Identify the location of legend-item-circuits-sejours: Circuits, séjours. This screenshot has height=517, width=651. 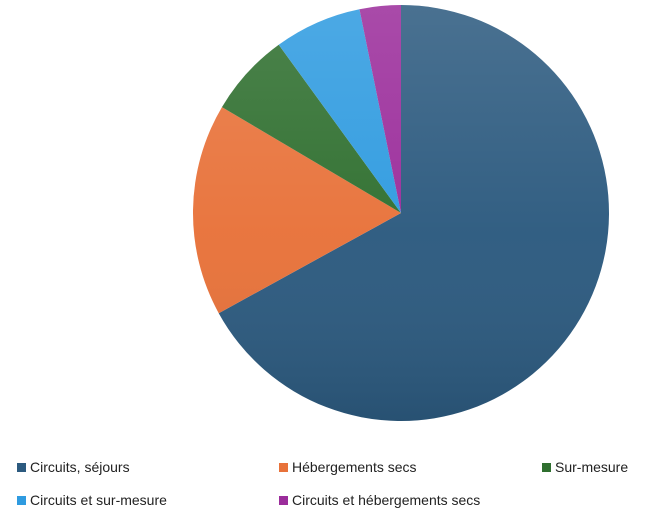
(73, 467).